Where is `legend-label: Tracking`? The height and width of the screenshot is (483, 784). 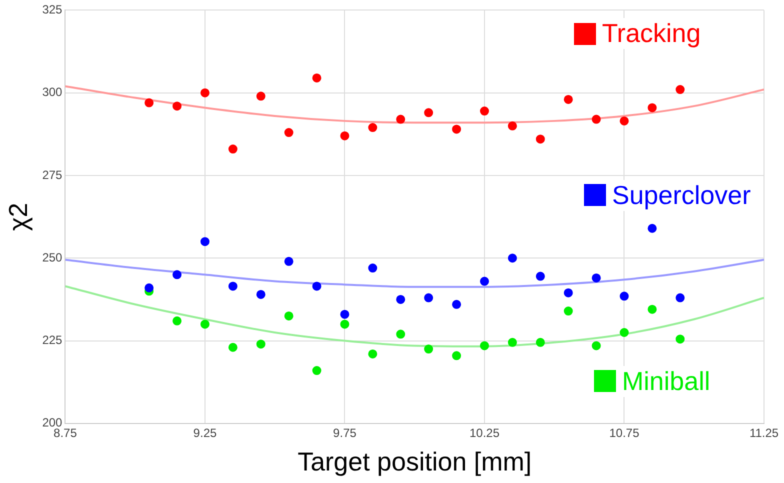
legend-label: Tracking is located at coordinates (651, 34).